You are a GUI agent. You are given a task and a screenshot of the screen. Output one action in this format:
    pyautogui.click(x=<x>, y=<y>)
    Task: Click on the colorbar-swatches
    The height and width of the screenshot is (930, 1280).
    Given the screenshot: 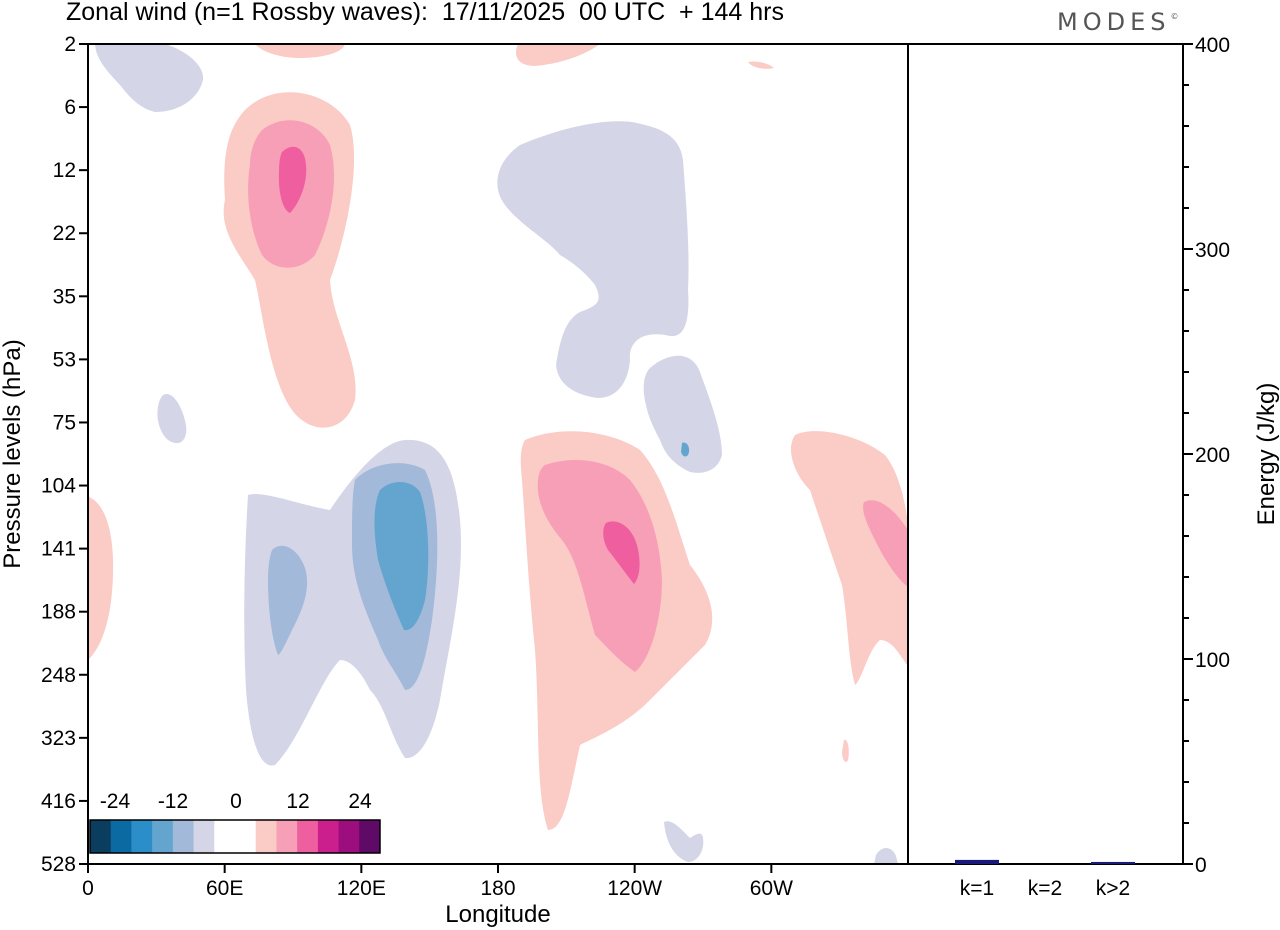 What is the action you would take?
    pyautogui.click(x=235, y=836)
    